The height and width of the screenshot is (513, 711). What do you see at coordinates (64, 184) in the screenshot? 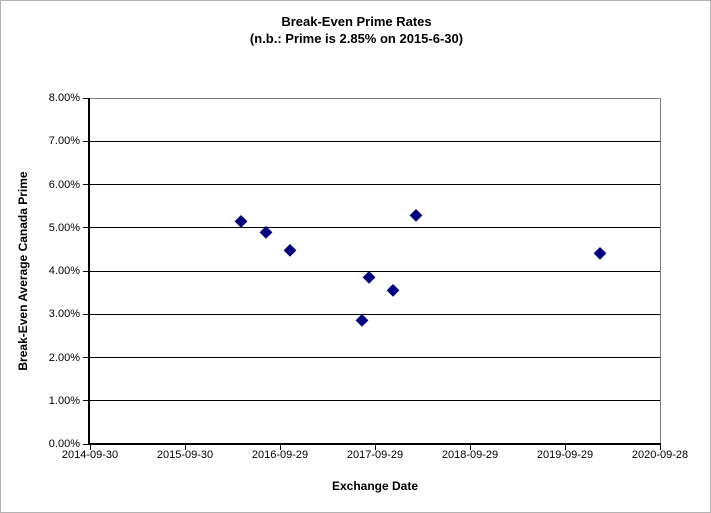
I see `y-tick-label: 6.00%` at bounding box center [64, 184].